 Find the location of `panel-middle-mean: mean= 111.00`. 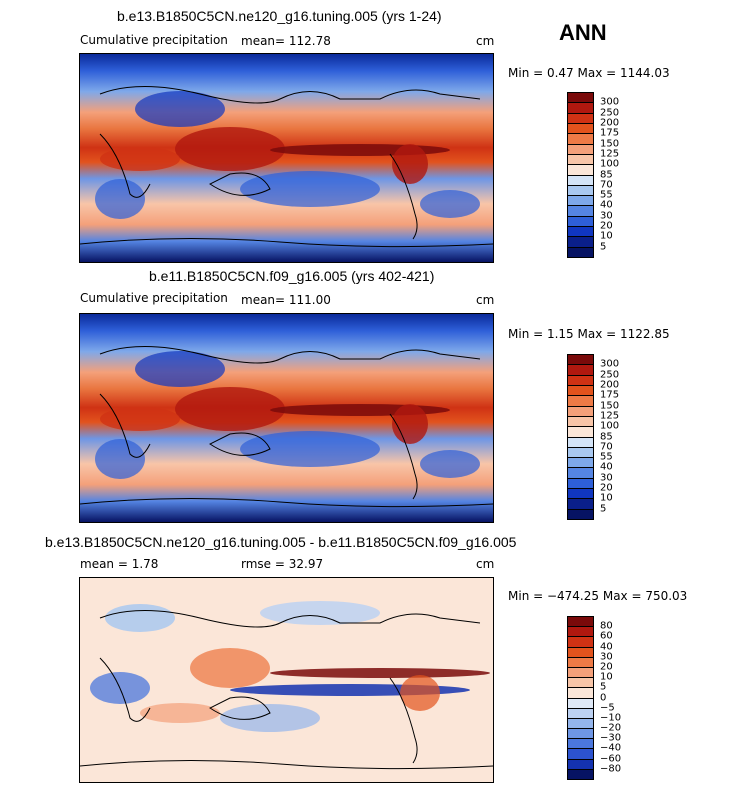

panel-middle-mean: mean= 111.00 is located at coordinates (286, 300).